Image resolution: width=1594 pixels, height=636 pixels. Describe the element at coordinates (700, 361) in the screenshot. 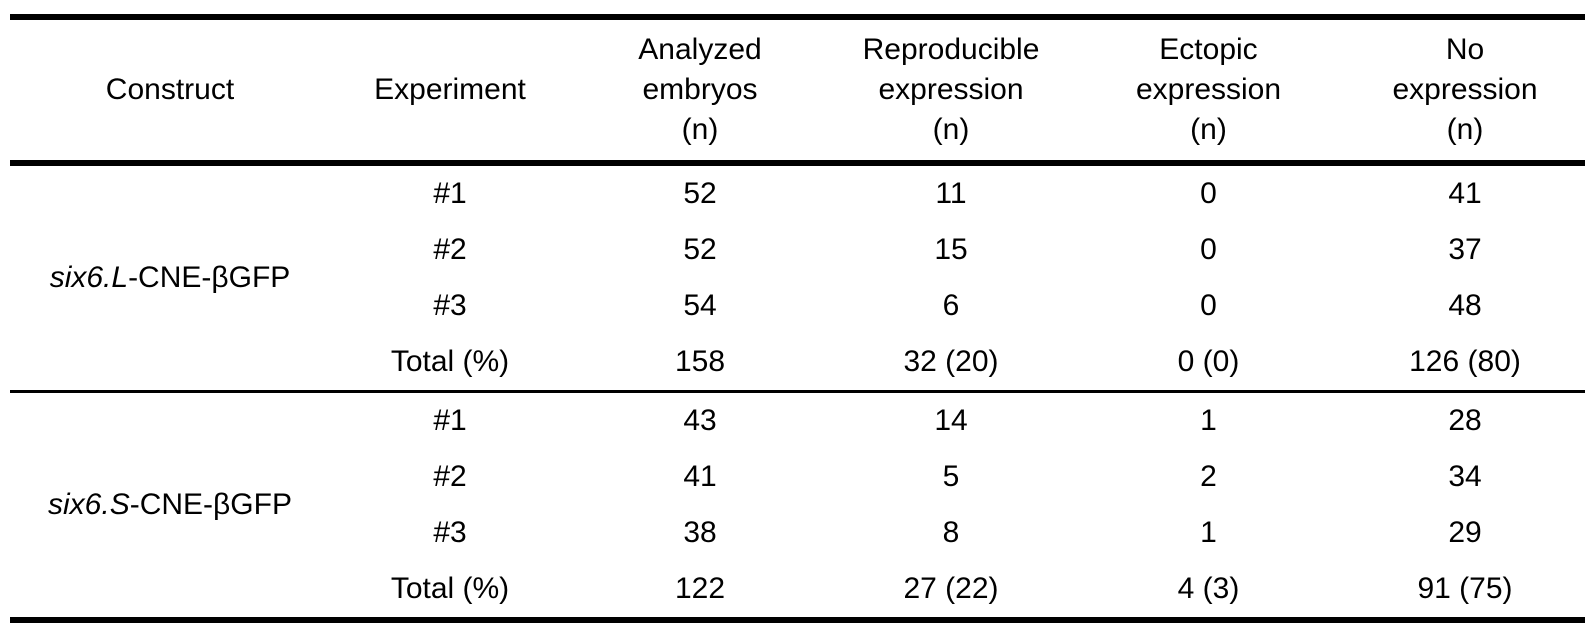

I see `analyzed-embryos-total-cell: 158` at that location.